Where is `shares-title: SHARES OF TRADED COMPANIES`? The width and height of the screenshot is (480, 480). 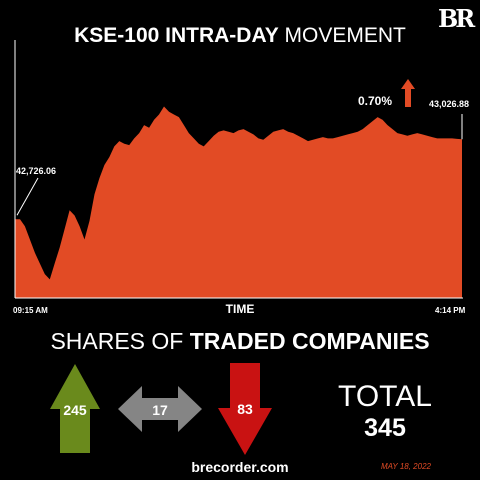 shares-title: SHARES OF TRADED COMPANIES is located at coordinates (240, 341).